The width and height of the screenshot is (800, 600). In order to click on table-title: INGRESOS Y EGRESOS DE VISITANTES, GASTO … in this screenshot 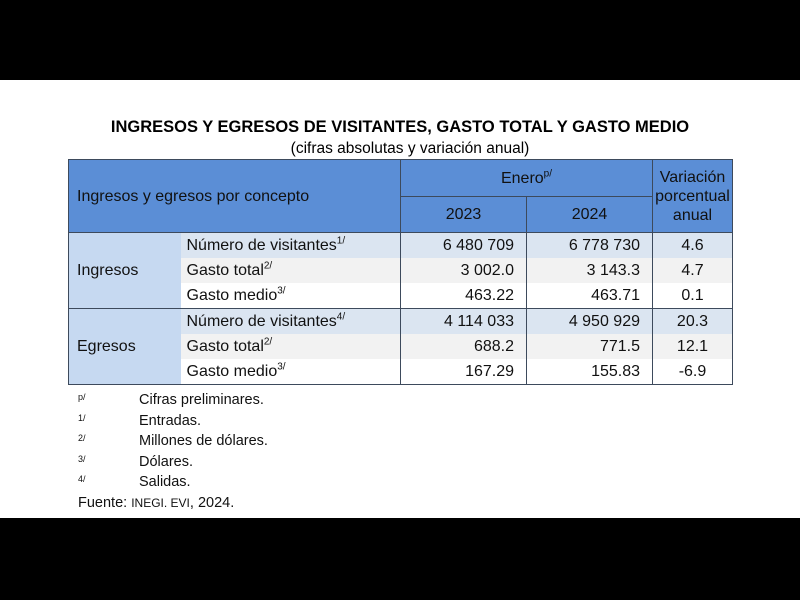, I will do `click(400, 127)`.